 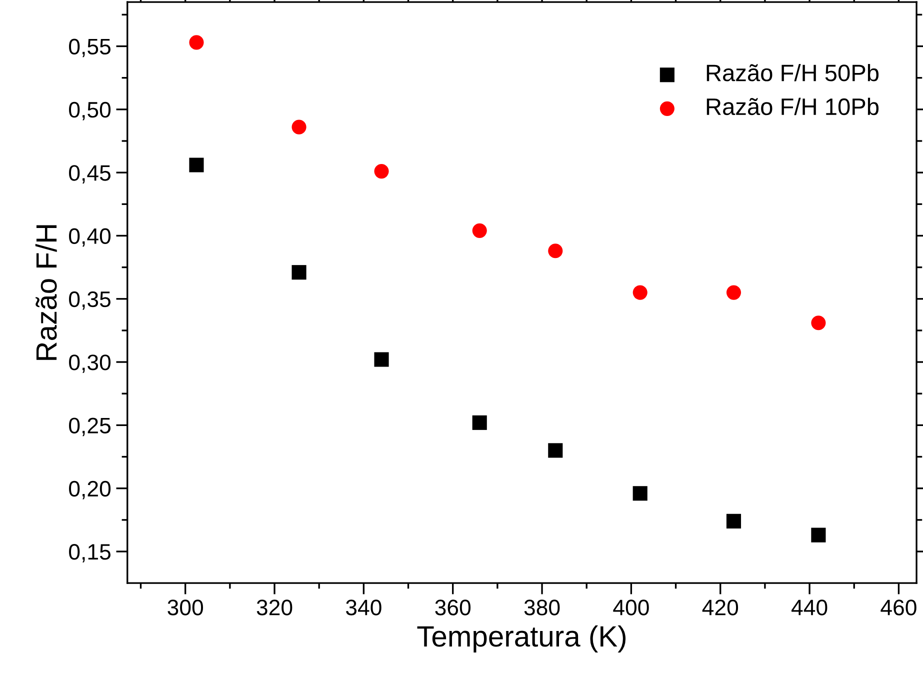 I want to click on x-tick-label: 400, so click(x=631, y=608).